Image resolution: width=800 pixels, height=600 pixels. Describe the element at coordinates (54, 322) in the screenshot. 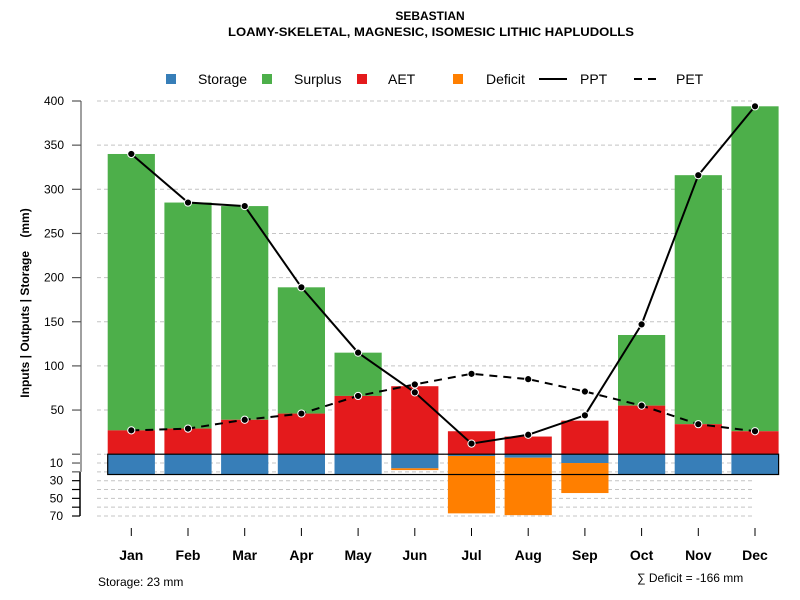

I see `y-tick-label: 150` at that location.